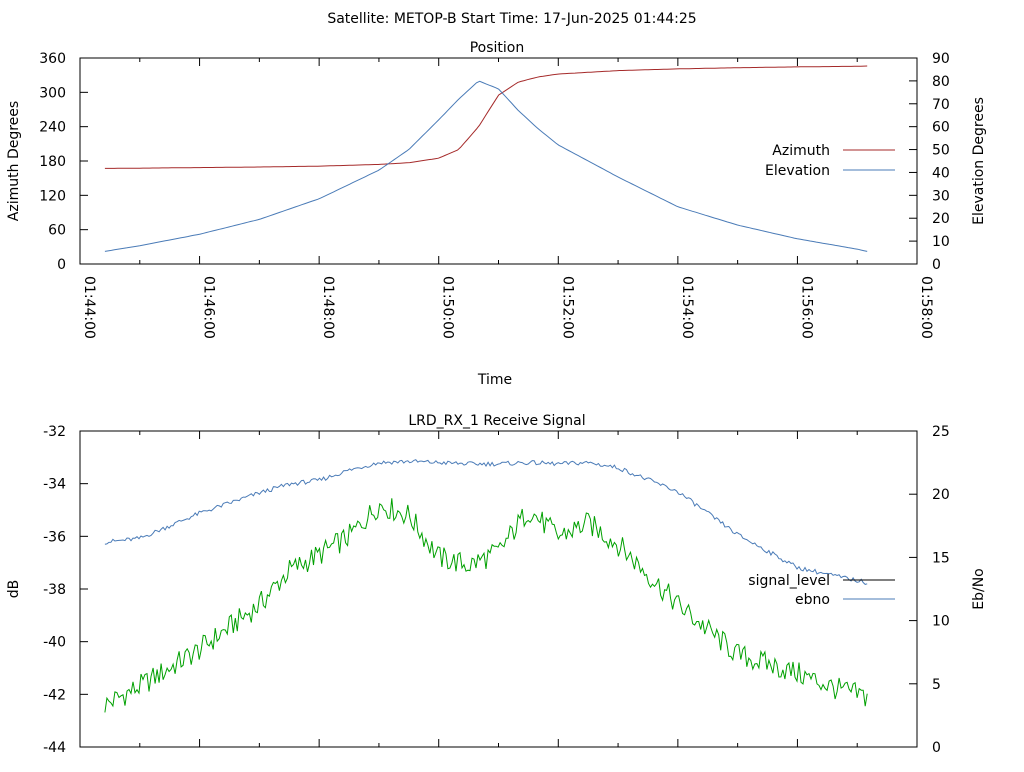 The image size is (1024, 772). I want to click on legend-signal-level-label: signal_level, so click(789, 581).